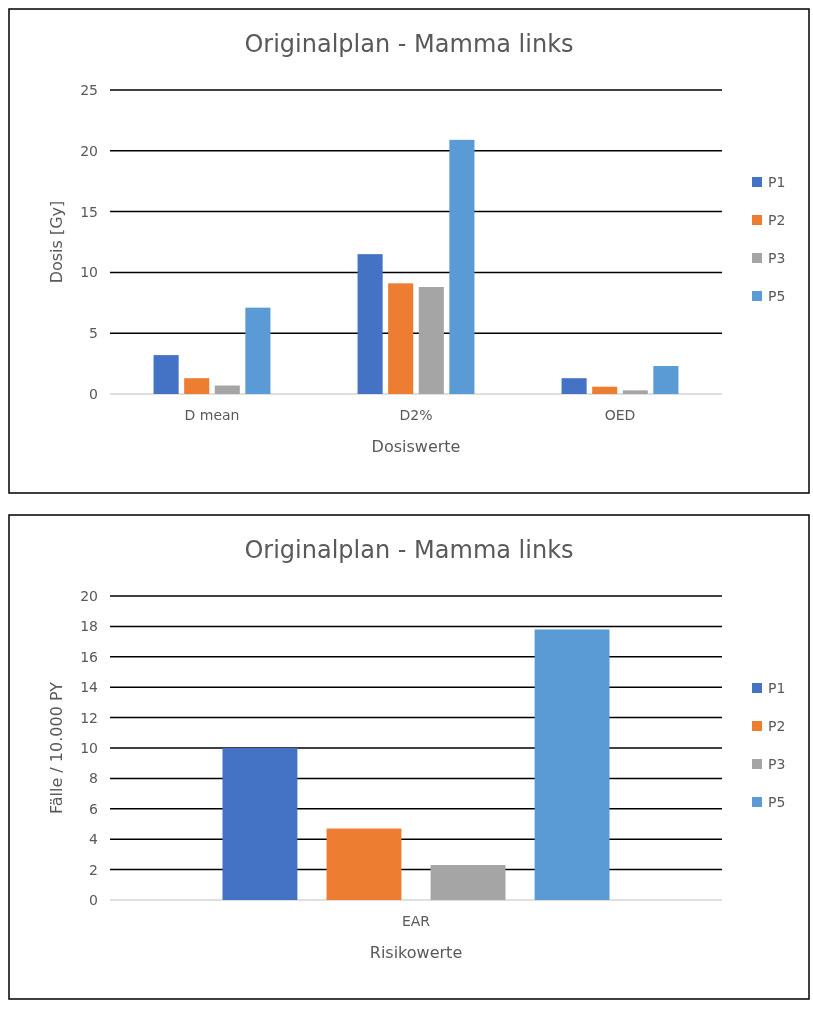 This screenshot has height=1016, width=813. What do you see at coordinates (212, 415) in the screenshot?
I see `x-tick-label: D mean` at bounding box center [212, 415].